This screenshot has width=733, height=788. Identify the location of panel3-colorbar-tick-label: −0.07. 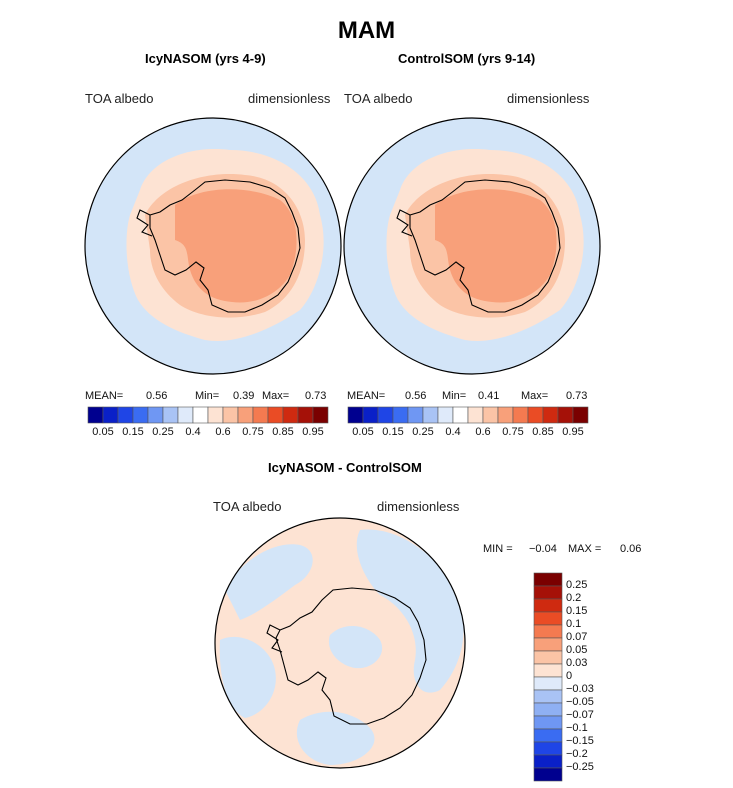
(580, 715).